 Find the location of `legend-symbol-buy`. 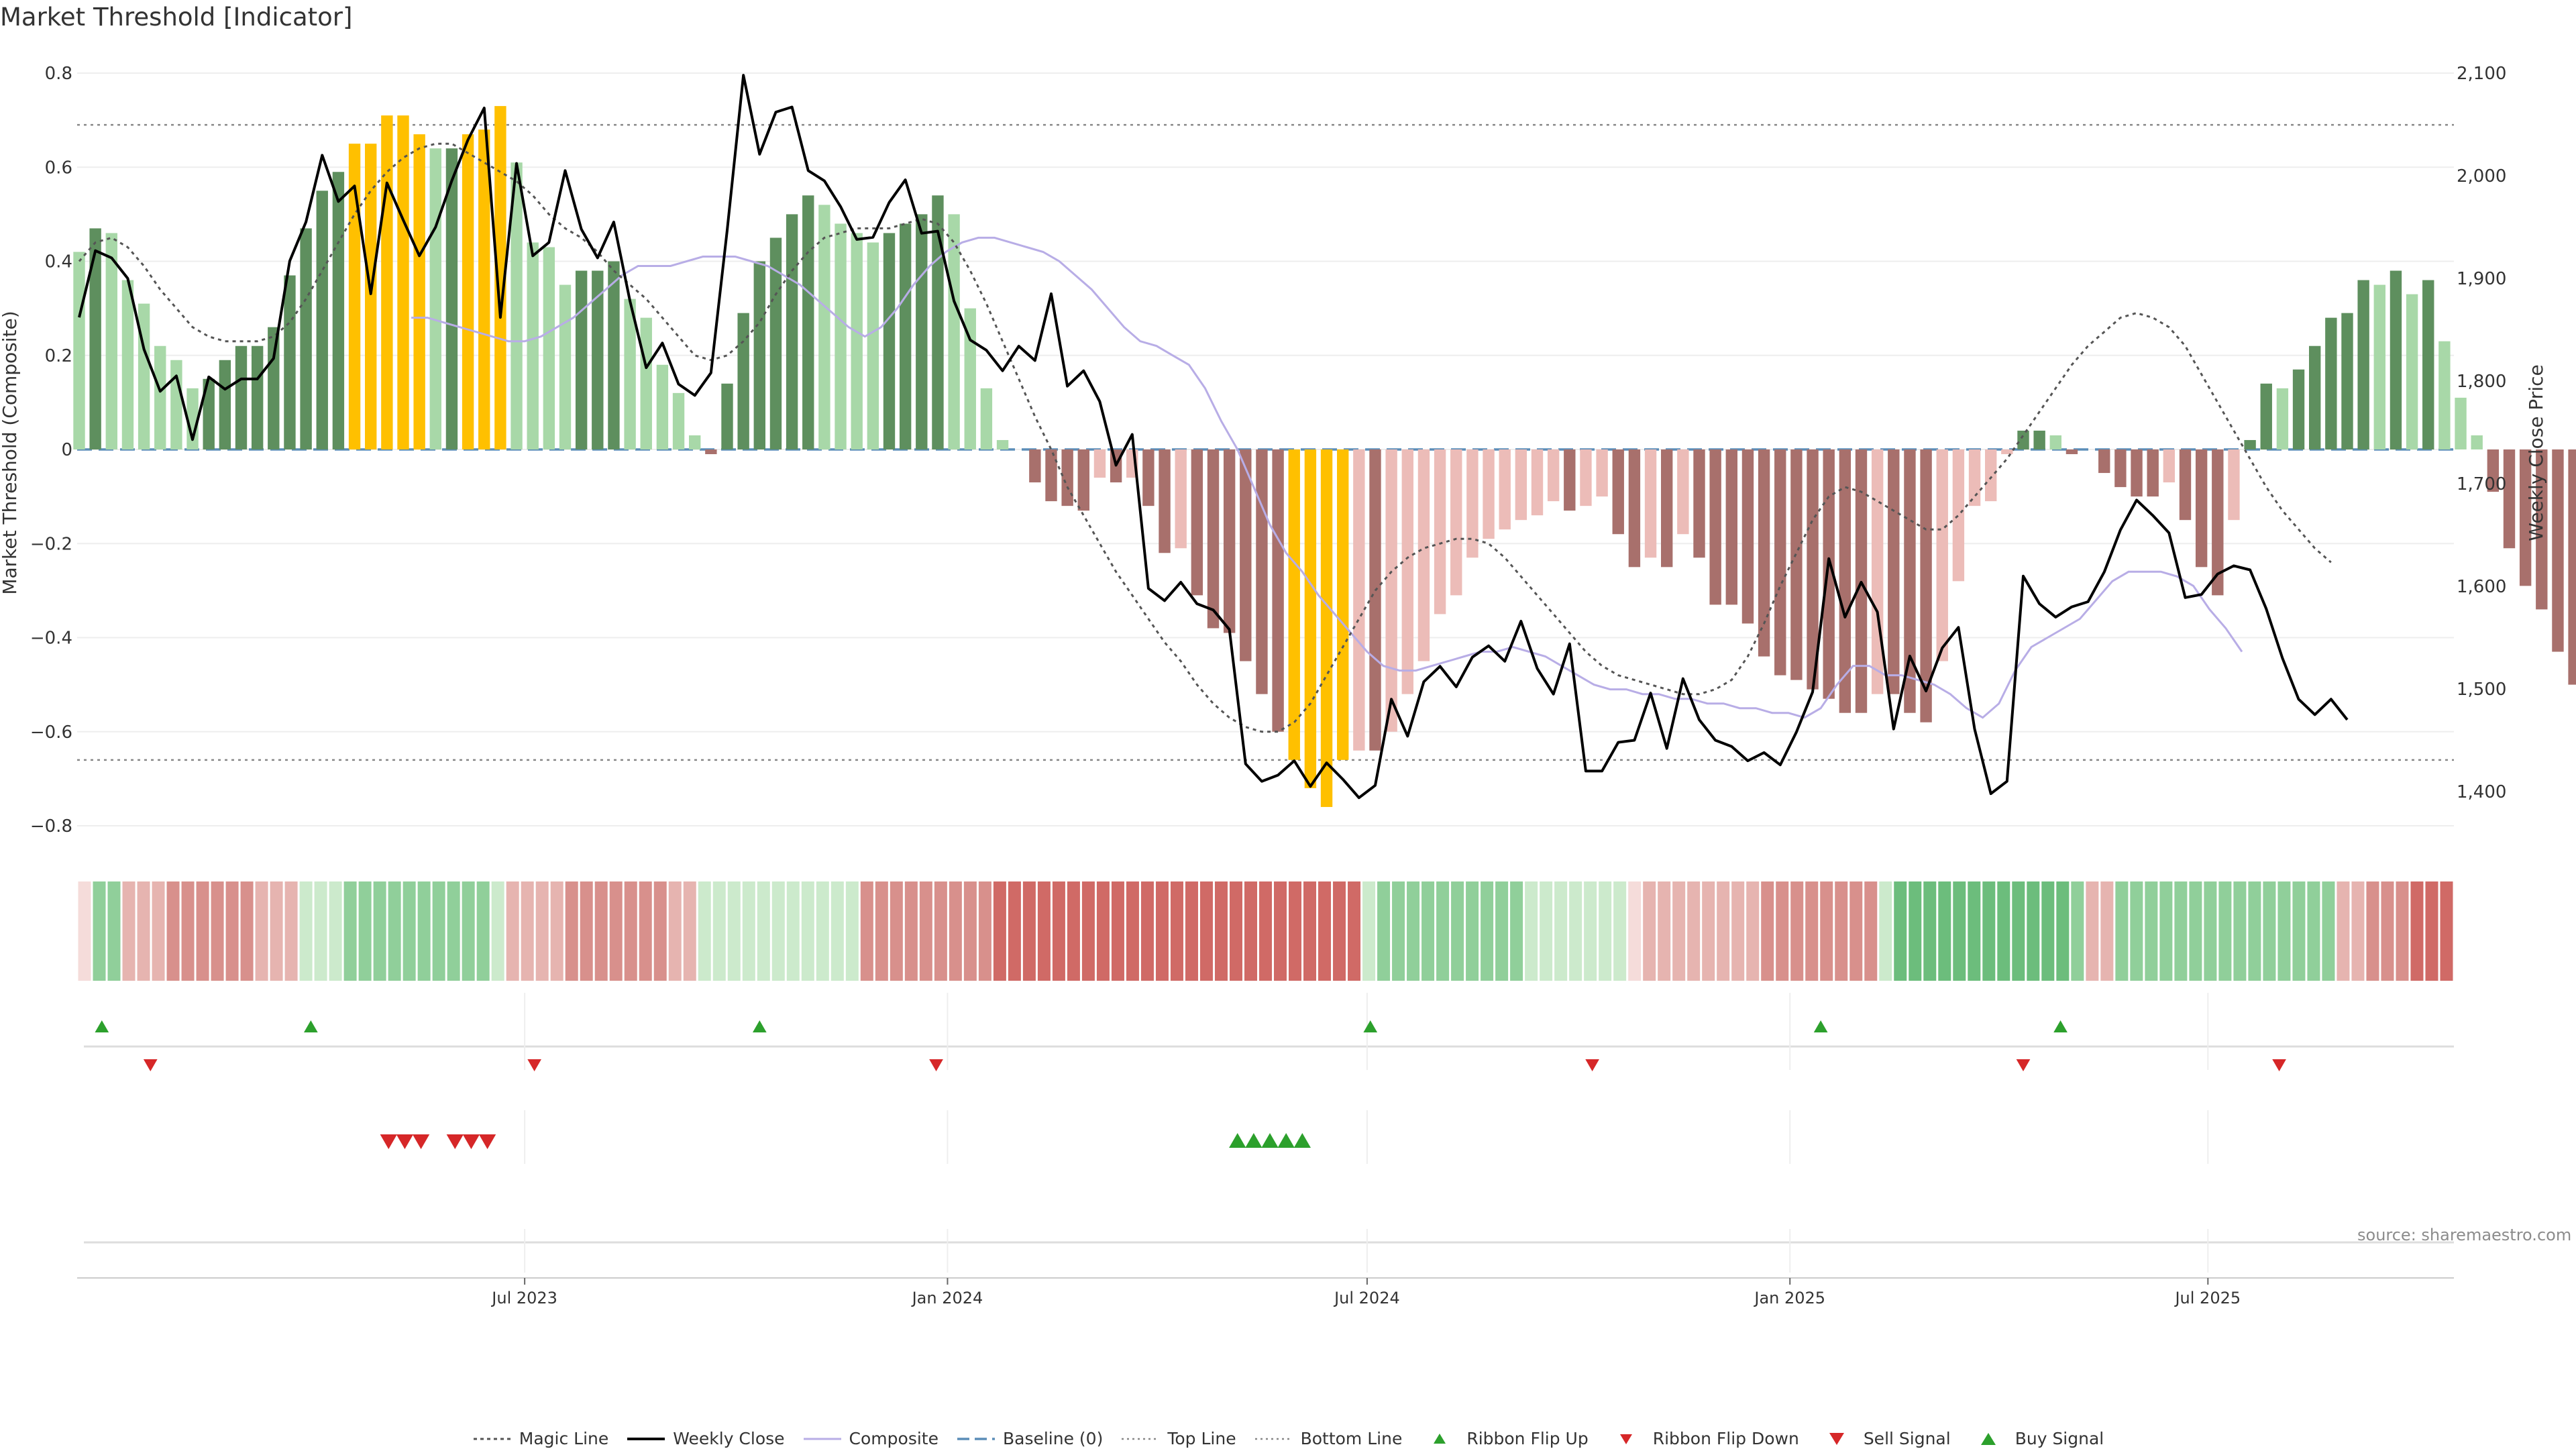

legend-symbol-buy is located at coordinates (1988, 1439).